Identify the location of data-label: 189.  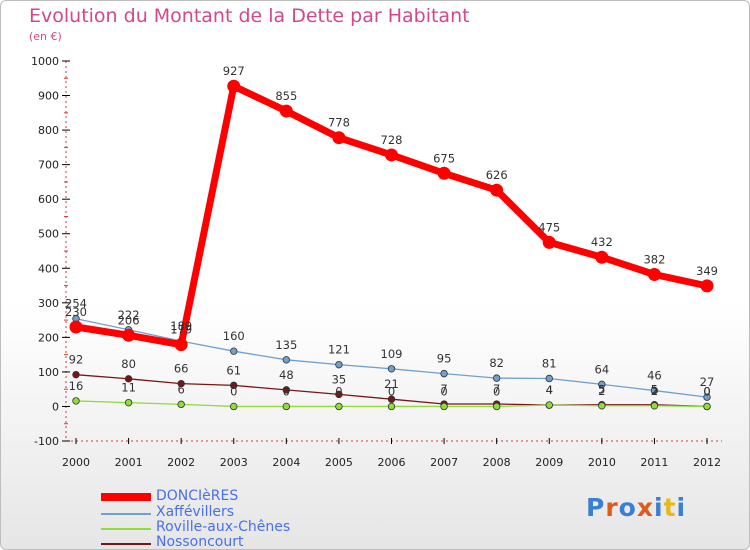
(181, 326).